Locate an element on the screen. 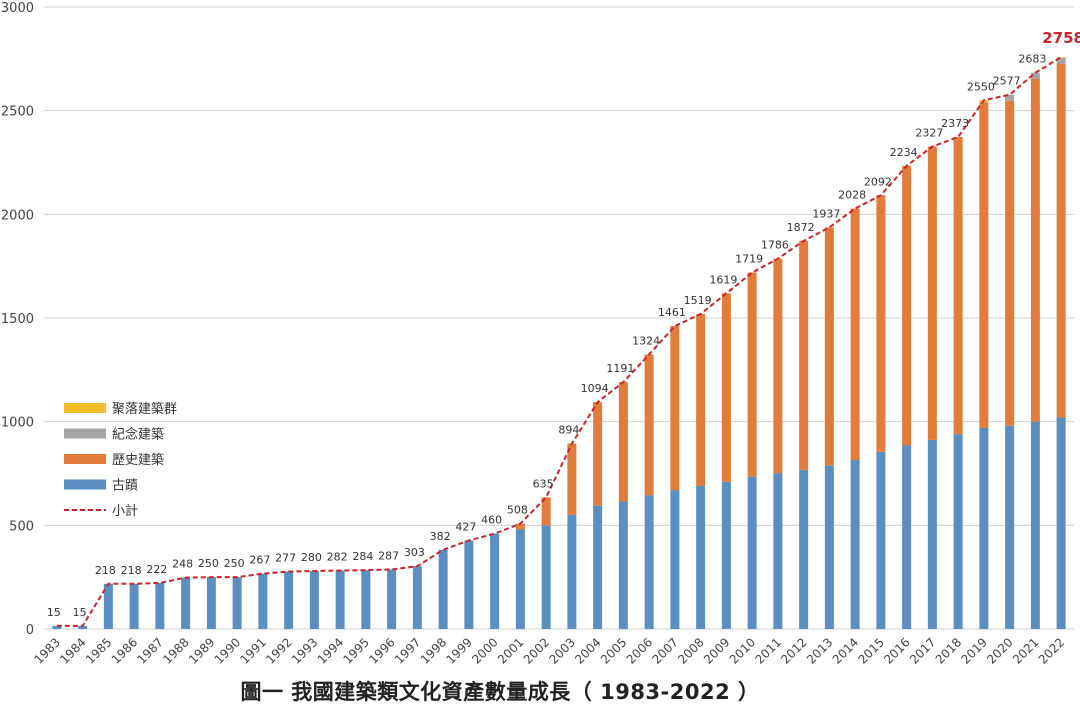  x-tick-label: 2018 is located at coordinates (948, 650).